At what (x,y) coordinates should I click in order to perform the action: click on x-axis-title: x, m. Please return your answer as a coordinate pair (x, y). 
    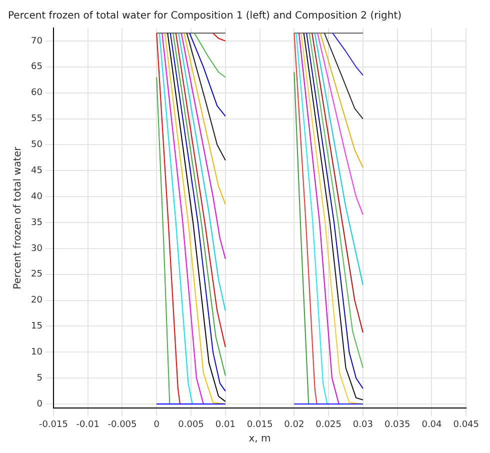
    Looking at the image, I should click on (259, 439).